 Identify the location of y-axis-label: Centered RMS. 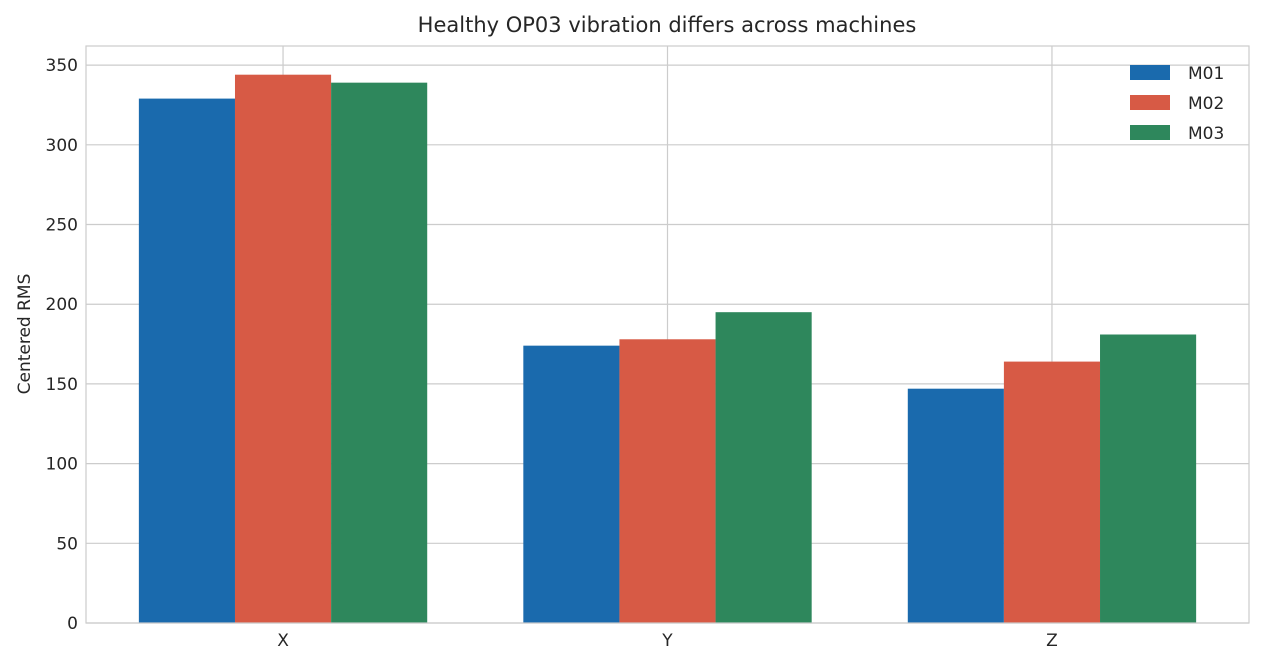
(25, 334).